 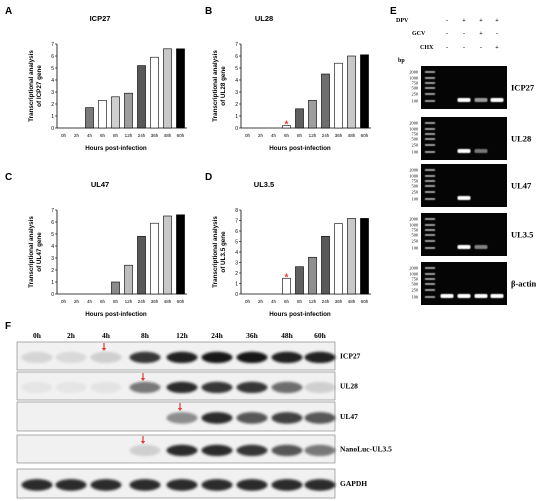 I want to click on condition-label-gcv: GCV, so click(x=419, y=34).